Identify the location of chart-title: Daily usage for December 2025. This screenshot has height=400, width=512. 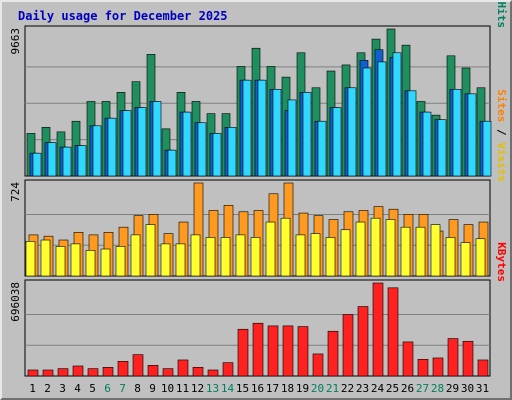
(123, 16).